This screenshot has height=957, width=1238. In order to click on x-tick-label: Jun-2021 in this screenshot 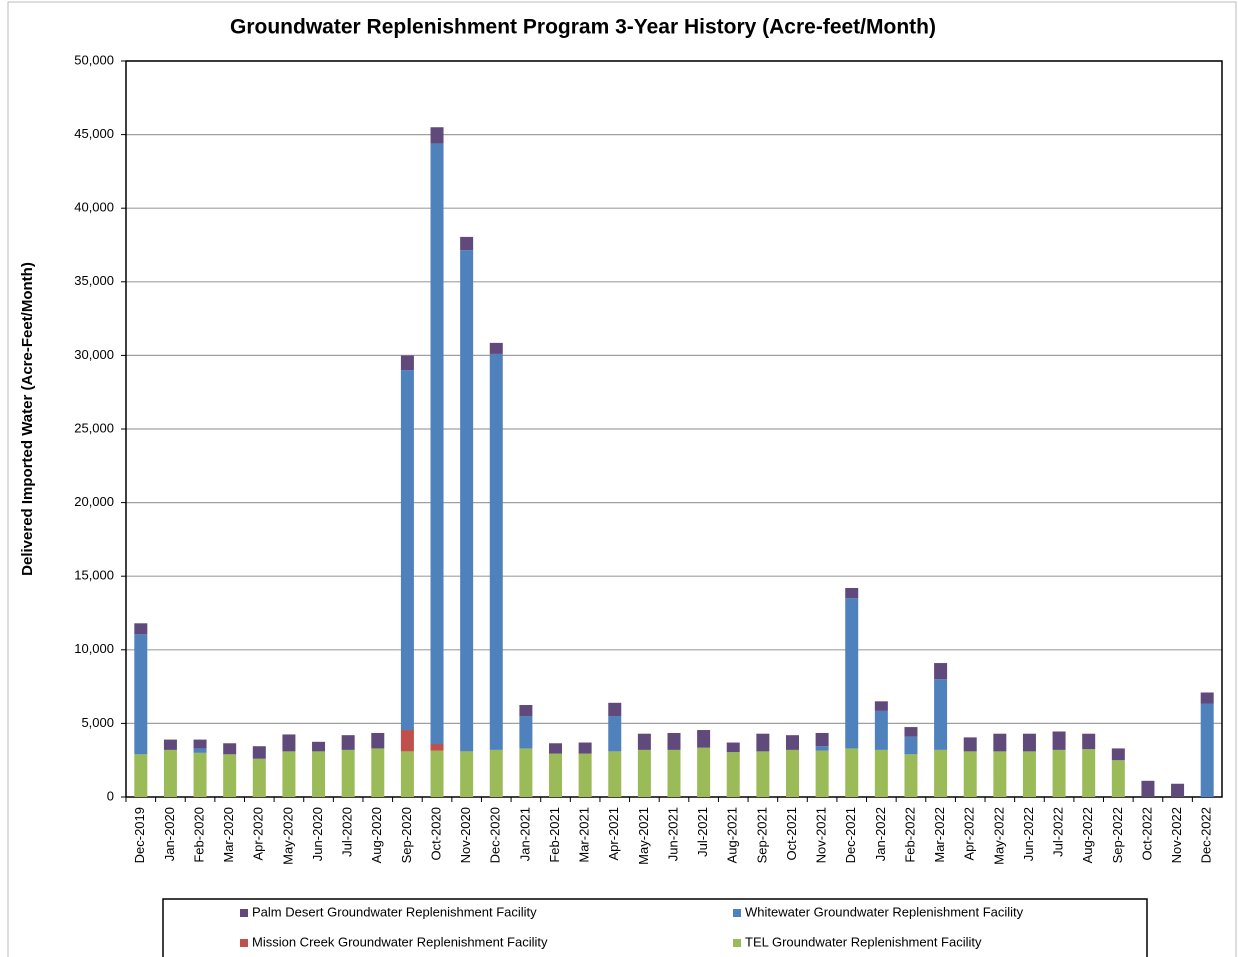, I will do `click(672, 834)`.